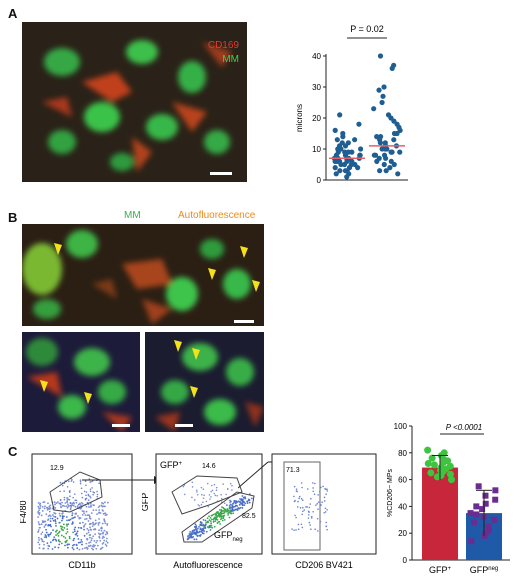 The width and height of the screenshot is (520, 586). Describe the element at coordinates (484, 570) in the screenshot. I see `x-category-label: GFPneg` at that location.